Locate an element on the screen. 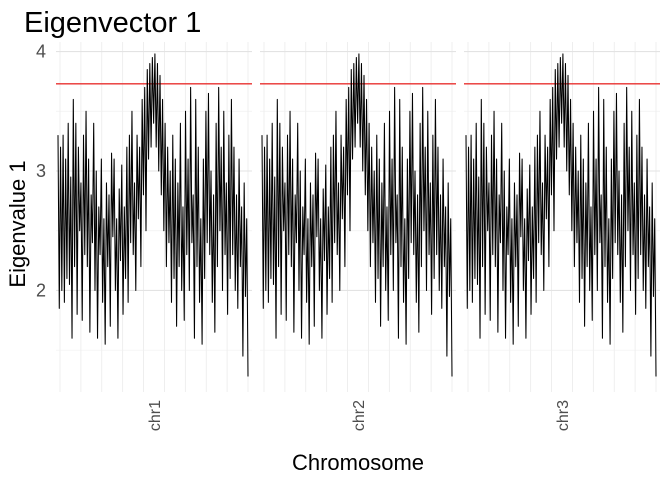  x-tick-labels: chr1 chr2 chr3 is located at coordinates (359, 415).